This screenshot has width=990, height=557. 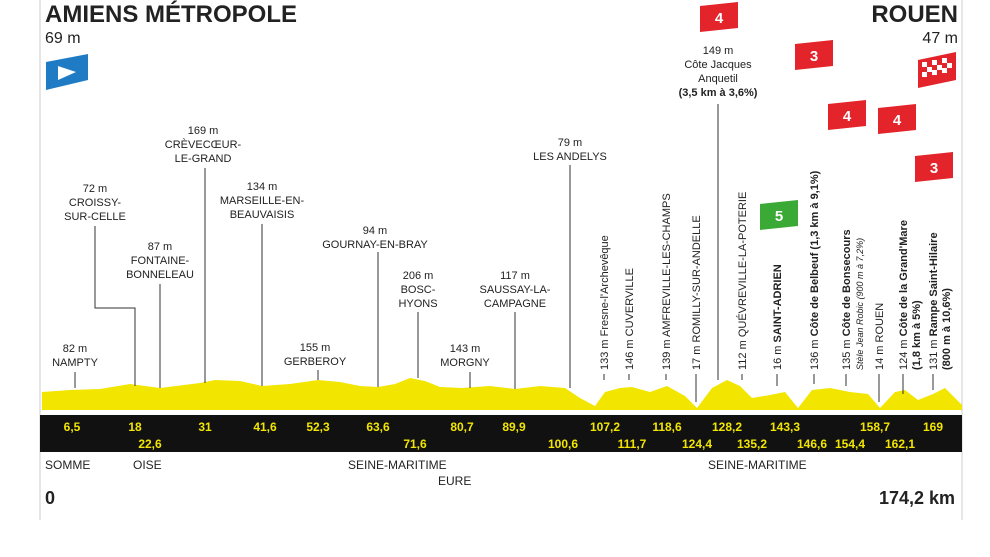 I want to click on place-name: Rampe Saint-Hilaire, so click(x=934, y=284).